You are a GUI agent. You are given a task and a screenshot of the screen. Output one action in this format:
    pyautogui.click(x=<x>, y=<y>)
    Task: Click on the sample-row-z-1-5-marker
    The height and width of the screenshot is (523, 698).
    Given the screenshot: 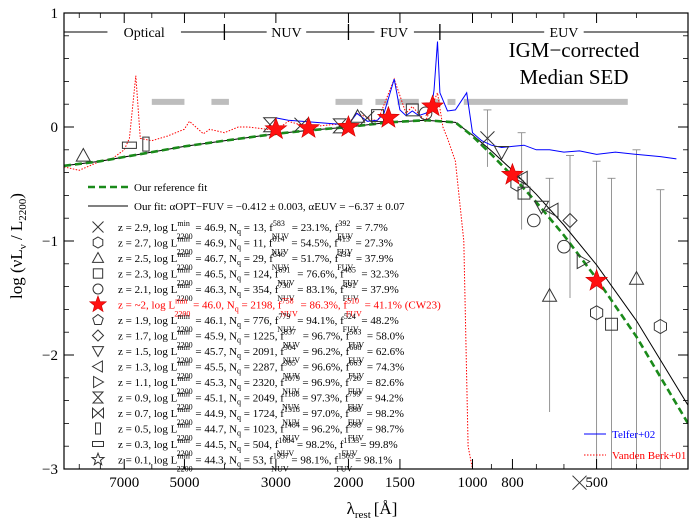 What is the action you would take?
    pyautogui.click(x=98, y=352)
    